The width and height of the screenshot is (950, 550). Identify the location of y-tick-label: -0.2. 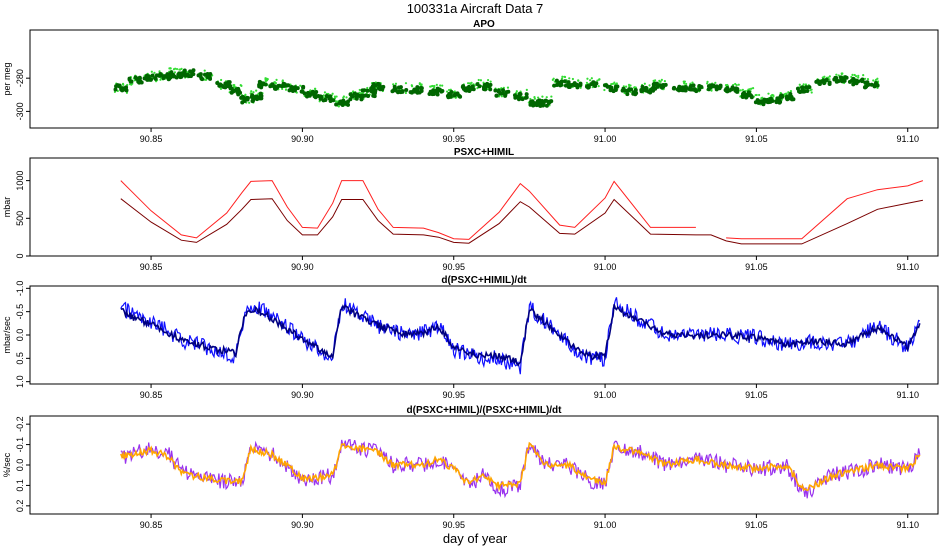
(20, 424).